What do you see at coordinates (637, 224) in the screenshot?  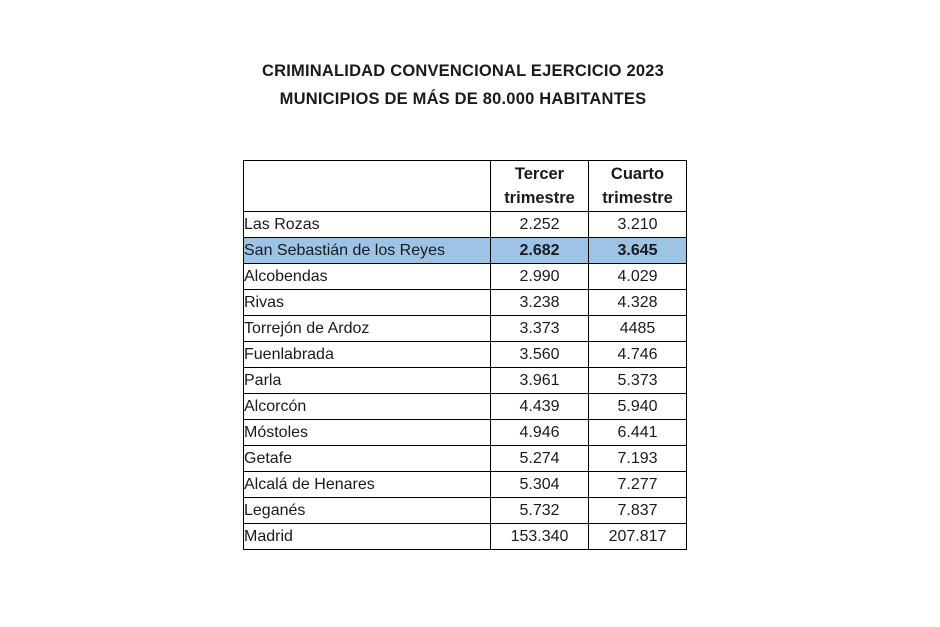 I see `q4-value-cell: 3.210` at bounding box center [637, 224].